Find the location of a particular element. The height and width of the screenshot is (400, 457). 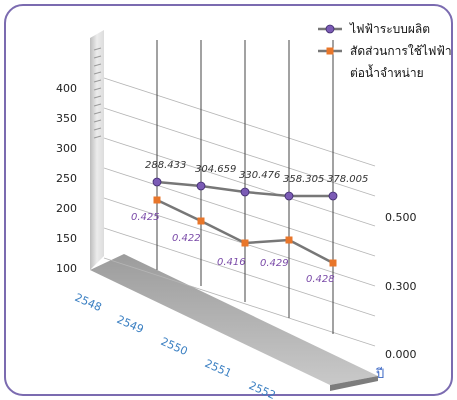

data-label-power: 288.433 is located at coordinates (165, 165).